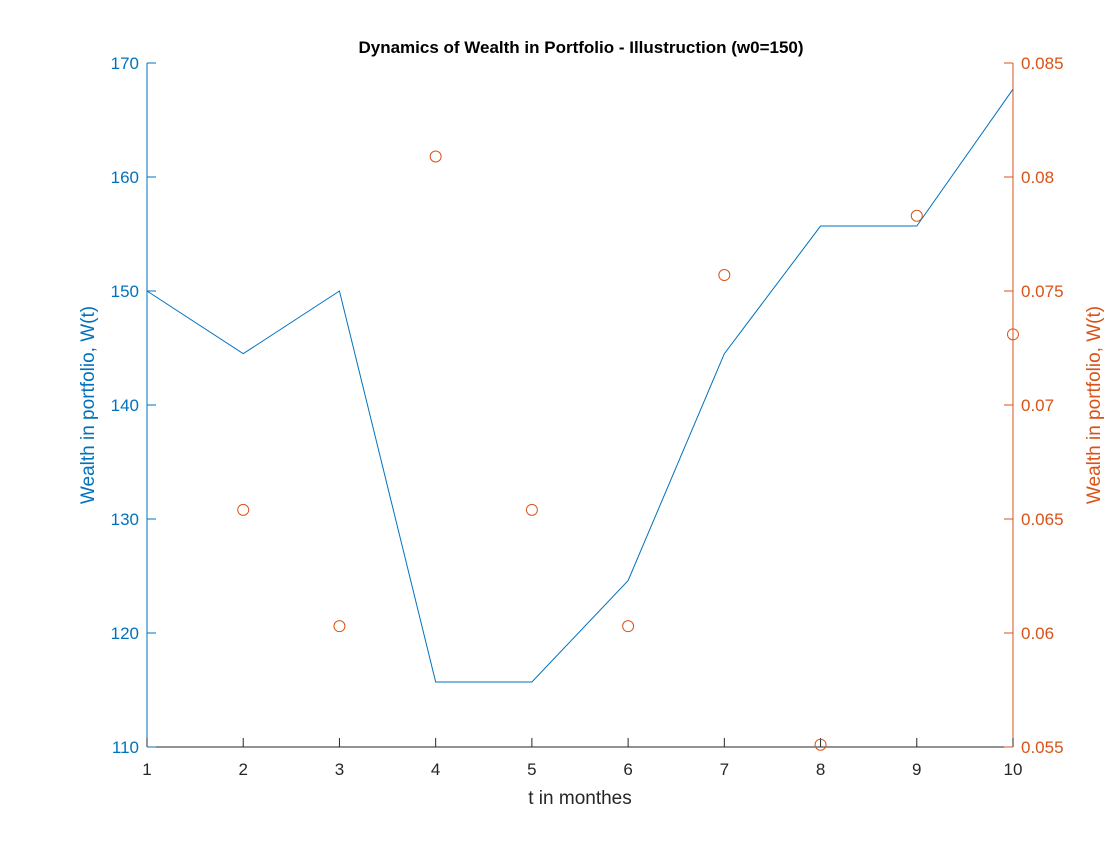 This screenshot has width=1120, height=845. I want to click on x-tick-label: 6, so click(627, 769).